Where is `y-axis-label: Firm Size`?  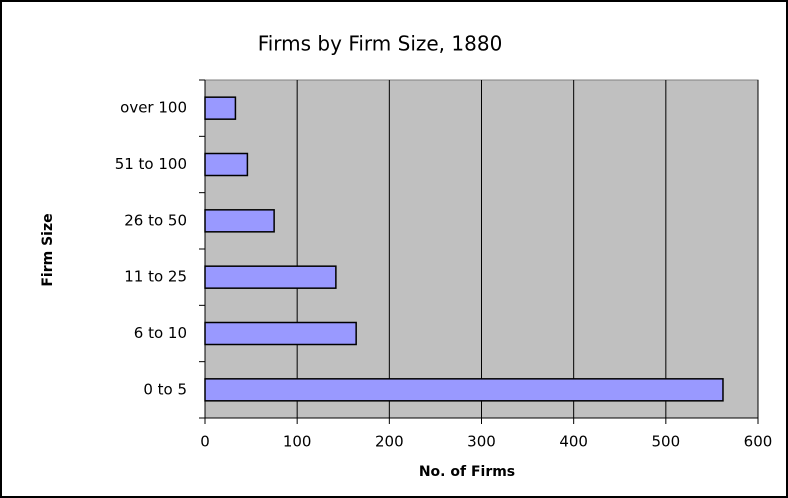
y-axis-label: Firm Size is located at coordinates (48, 249).